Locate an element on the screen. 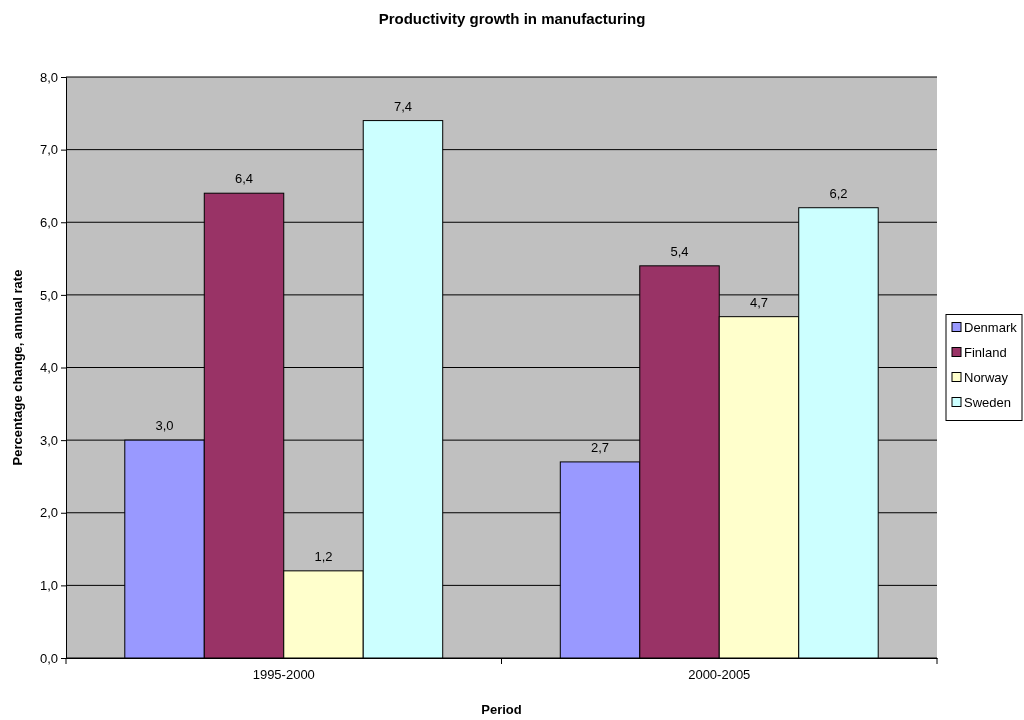 This screenshot has height=720, width=1024. data-label: 7,4 is located at coordinates (403, 106).